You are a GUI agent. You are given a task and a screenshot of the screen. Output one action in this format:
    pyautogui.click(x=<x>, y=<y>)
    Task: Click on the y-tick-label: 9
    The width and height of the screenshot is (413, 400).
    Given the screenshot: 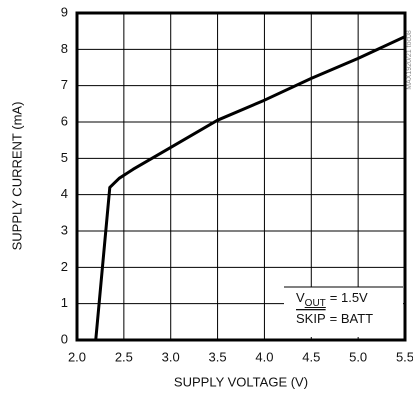 What is the action you would take?
    pyautogui.click(x=64, y=11)
    